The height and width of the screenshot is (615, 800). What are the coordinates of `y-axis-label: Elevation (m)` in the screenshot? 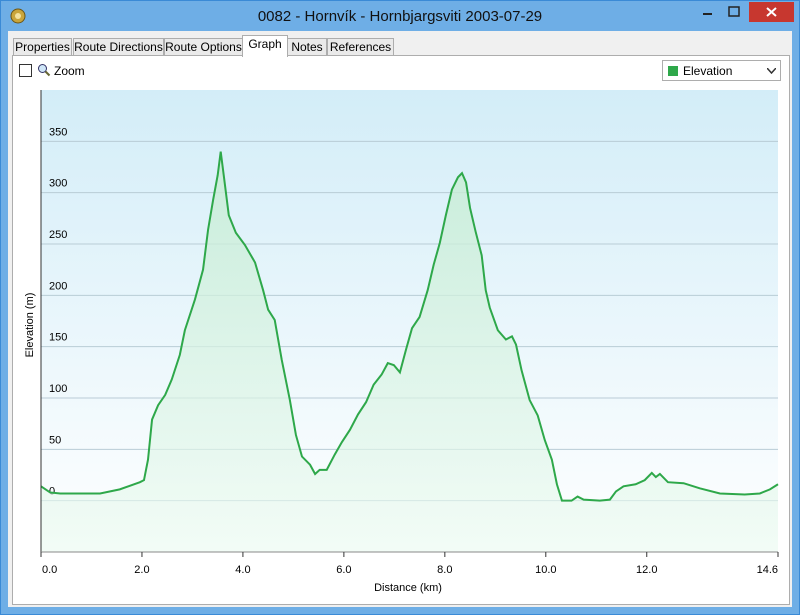 It's located at (30, 325).